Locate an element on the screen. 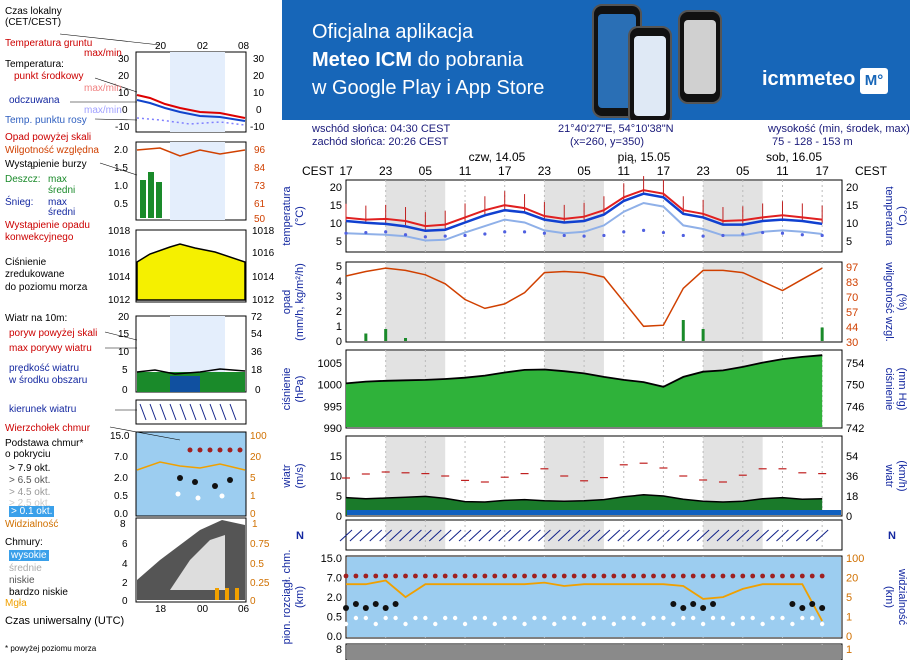  legend-pres-tick-2: 1014 is located at coordinates (119, 277).